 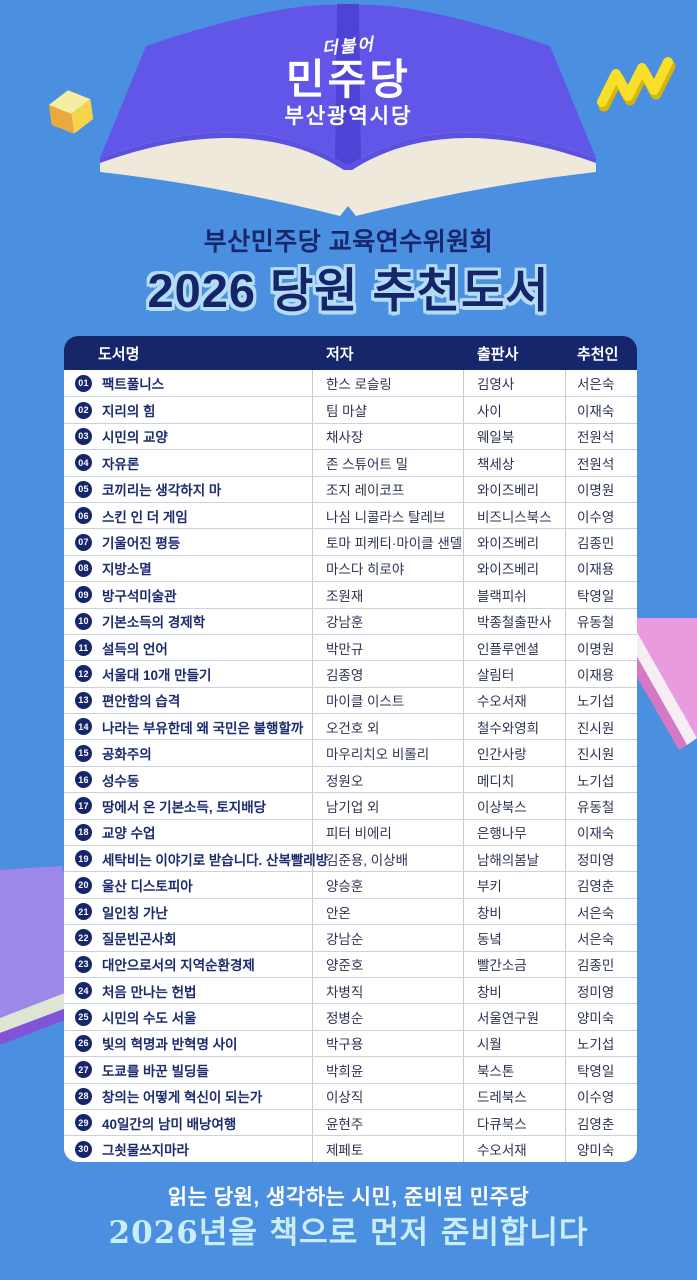 I want to click on book-title-cell: 20 울산 디스토피아, so click(x=188, y=884).